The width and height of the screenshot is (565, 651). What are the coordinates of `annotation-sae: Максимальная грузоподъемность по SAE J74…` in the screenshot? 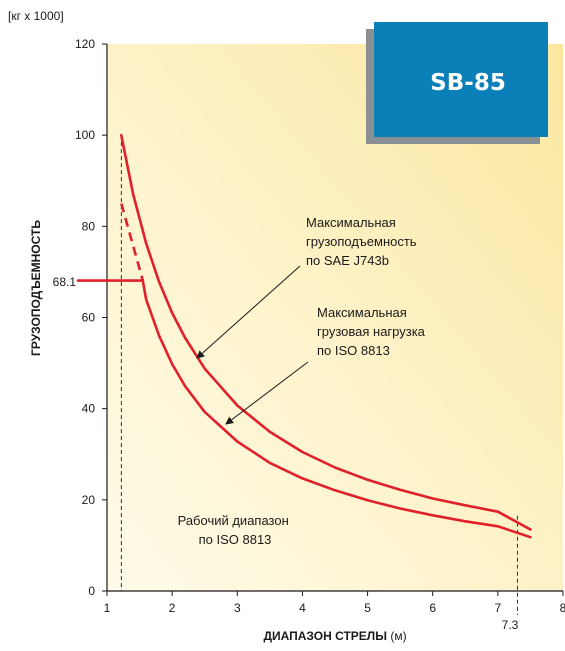 It's located at (363, 241).